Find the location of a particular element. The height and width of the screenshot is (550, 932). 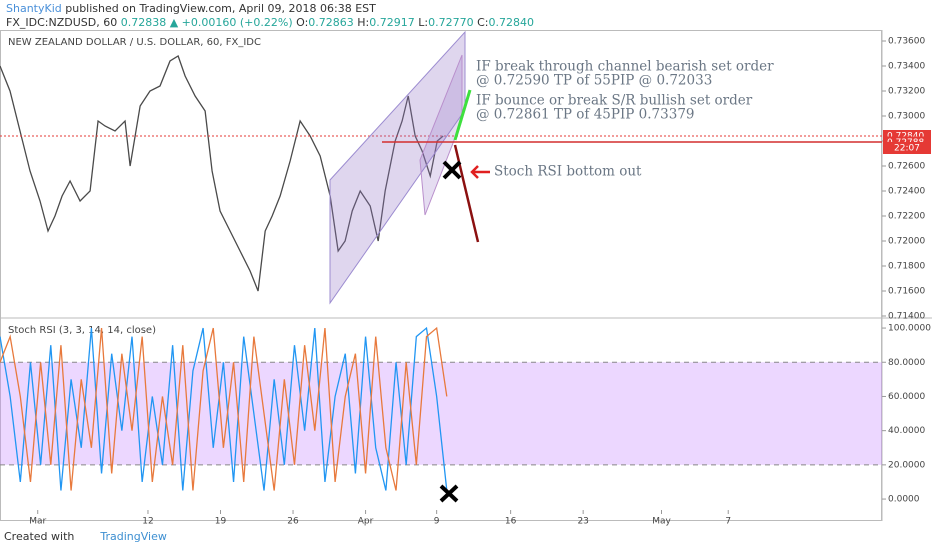

y-tick-label: 0.73200 is located at coordinates (906, 92).